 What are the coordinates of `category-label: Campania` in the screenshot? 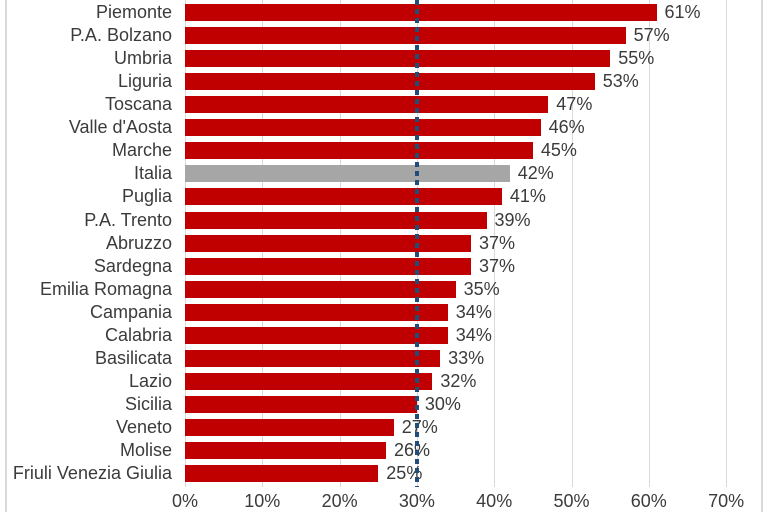 It's located at (130, 311).